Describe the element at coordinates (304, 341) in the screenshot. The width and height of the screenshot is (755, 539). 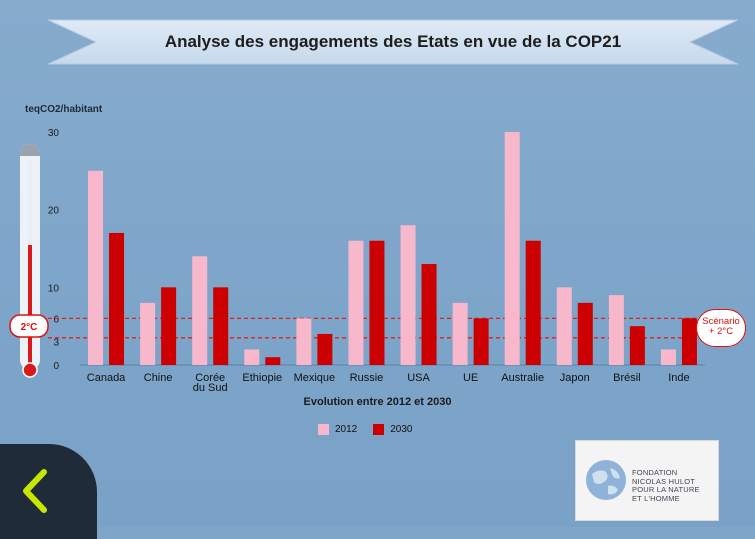
I see `bar-2012-mexique` at that location.